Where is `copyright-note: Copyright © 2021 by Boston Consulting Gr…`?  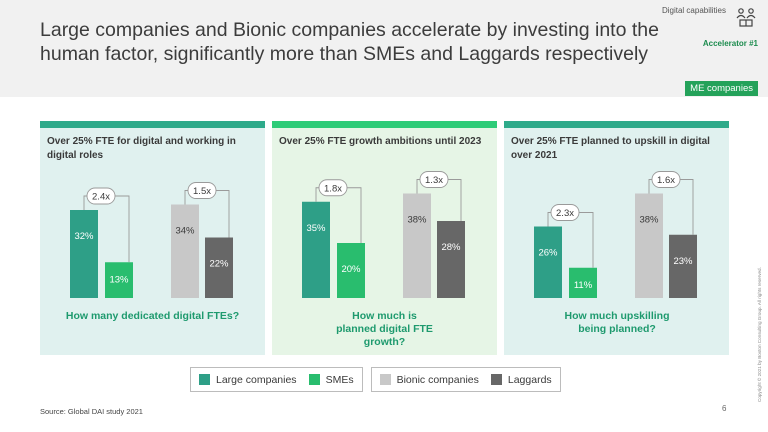
copyright-note: Copyright © 2021 by Boston Consulting Gr… is located at coordinates (759, 334).